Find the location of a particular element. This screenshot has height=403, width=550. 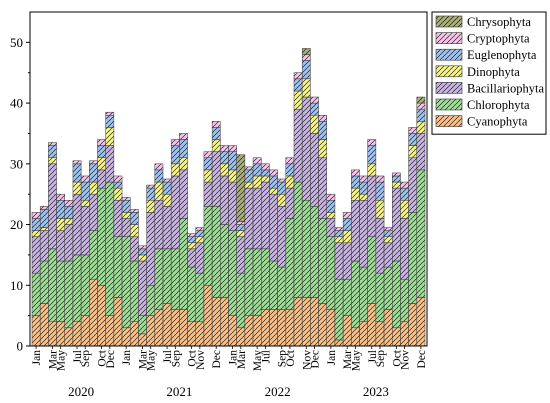

bar-bacillariophyta-39-hatch is located at coordinates (355, 231).